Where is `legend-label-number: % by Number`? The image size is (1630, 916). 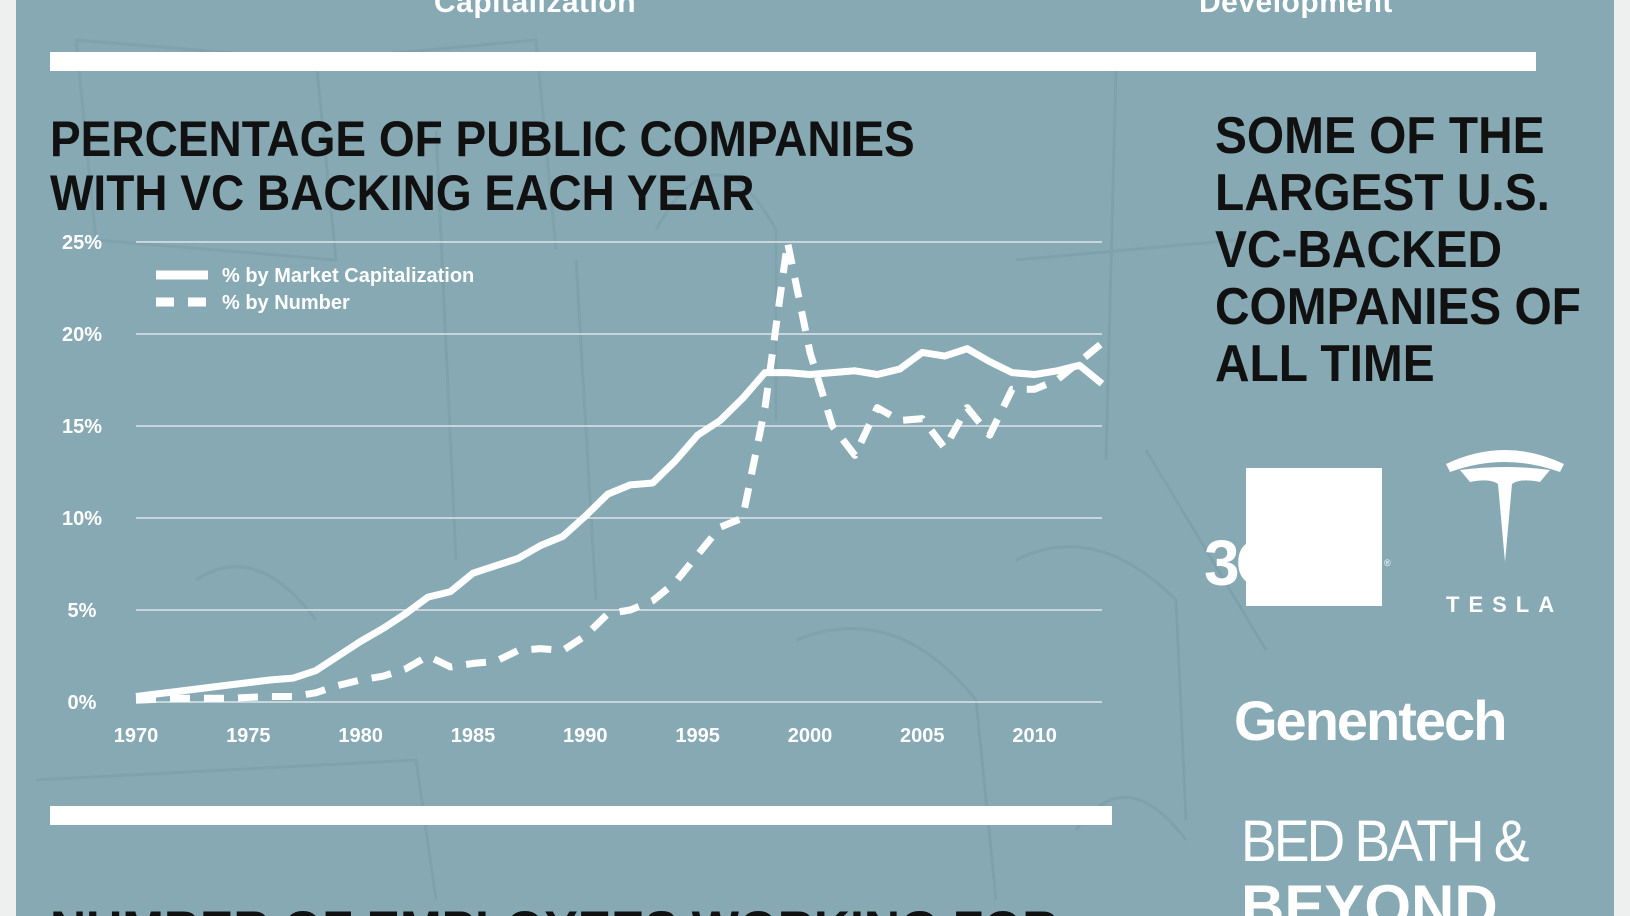
legend-label-number: % by Number is located at coordinates (286, 303).